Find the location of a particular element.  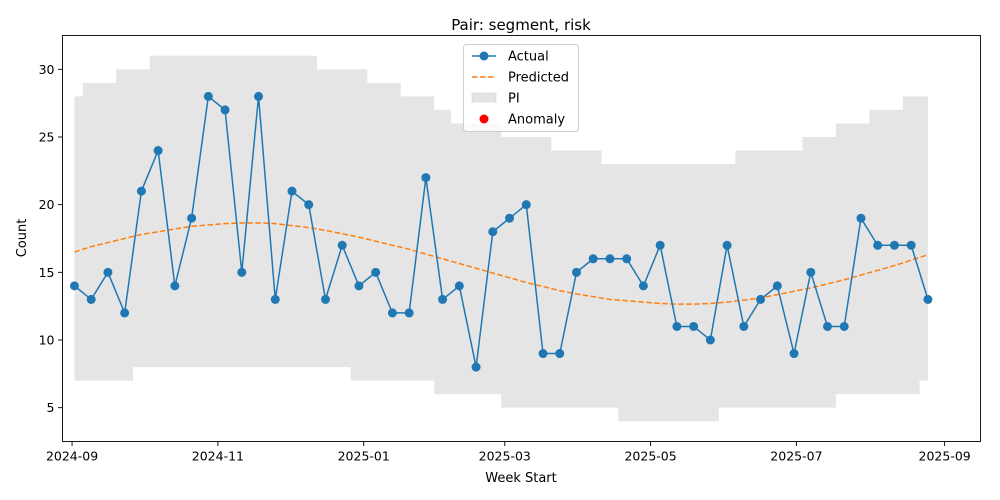

predicted-series-line is located at coordinates (501, 263).